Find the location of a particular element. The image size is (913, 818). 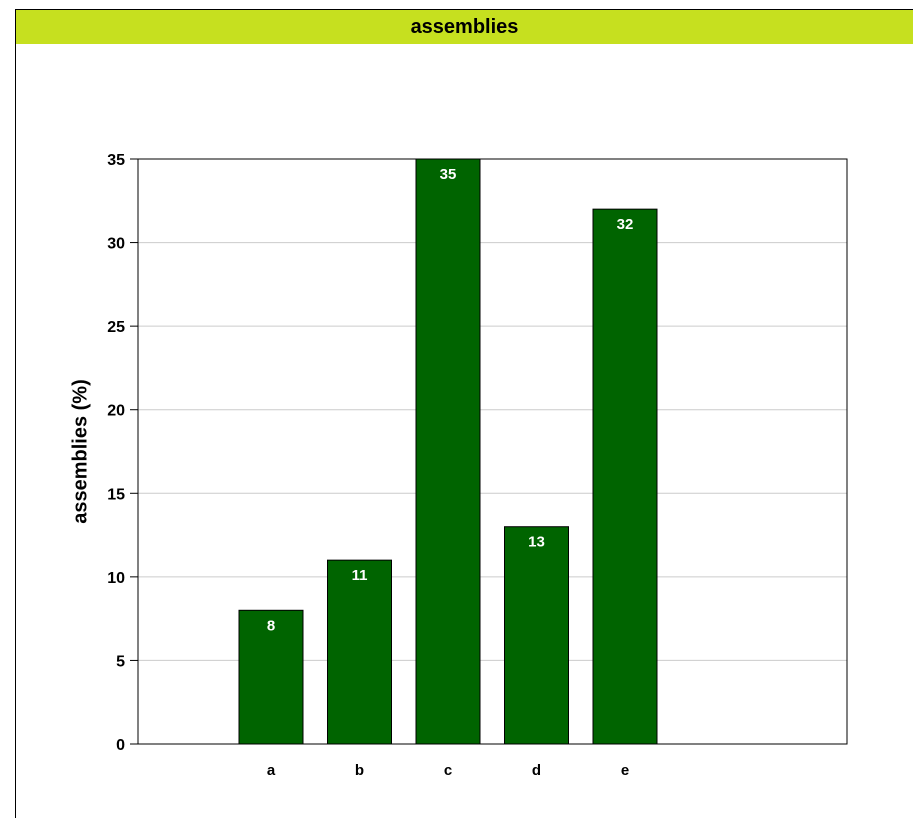

y-tick-label: 25 is located at coordinates (116, 327).